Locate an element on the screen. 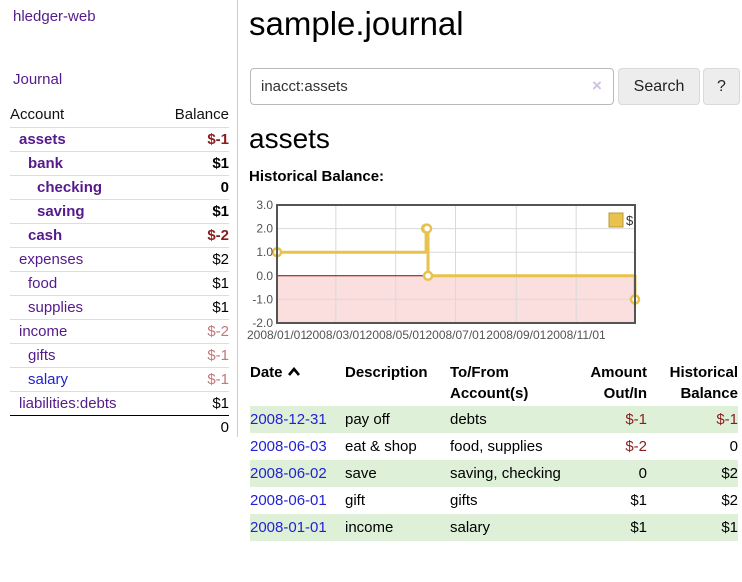  account-link: saving is located at coordinates (61, 211).